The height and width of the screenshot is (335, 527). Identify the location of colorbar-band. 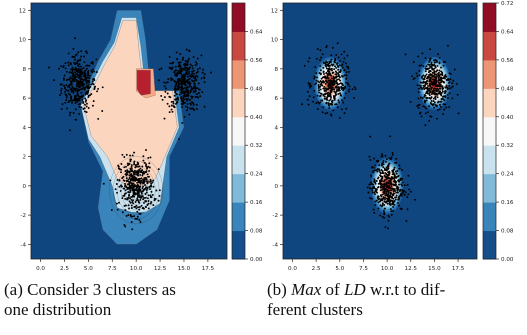
(238, 131).